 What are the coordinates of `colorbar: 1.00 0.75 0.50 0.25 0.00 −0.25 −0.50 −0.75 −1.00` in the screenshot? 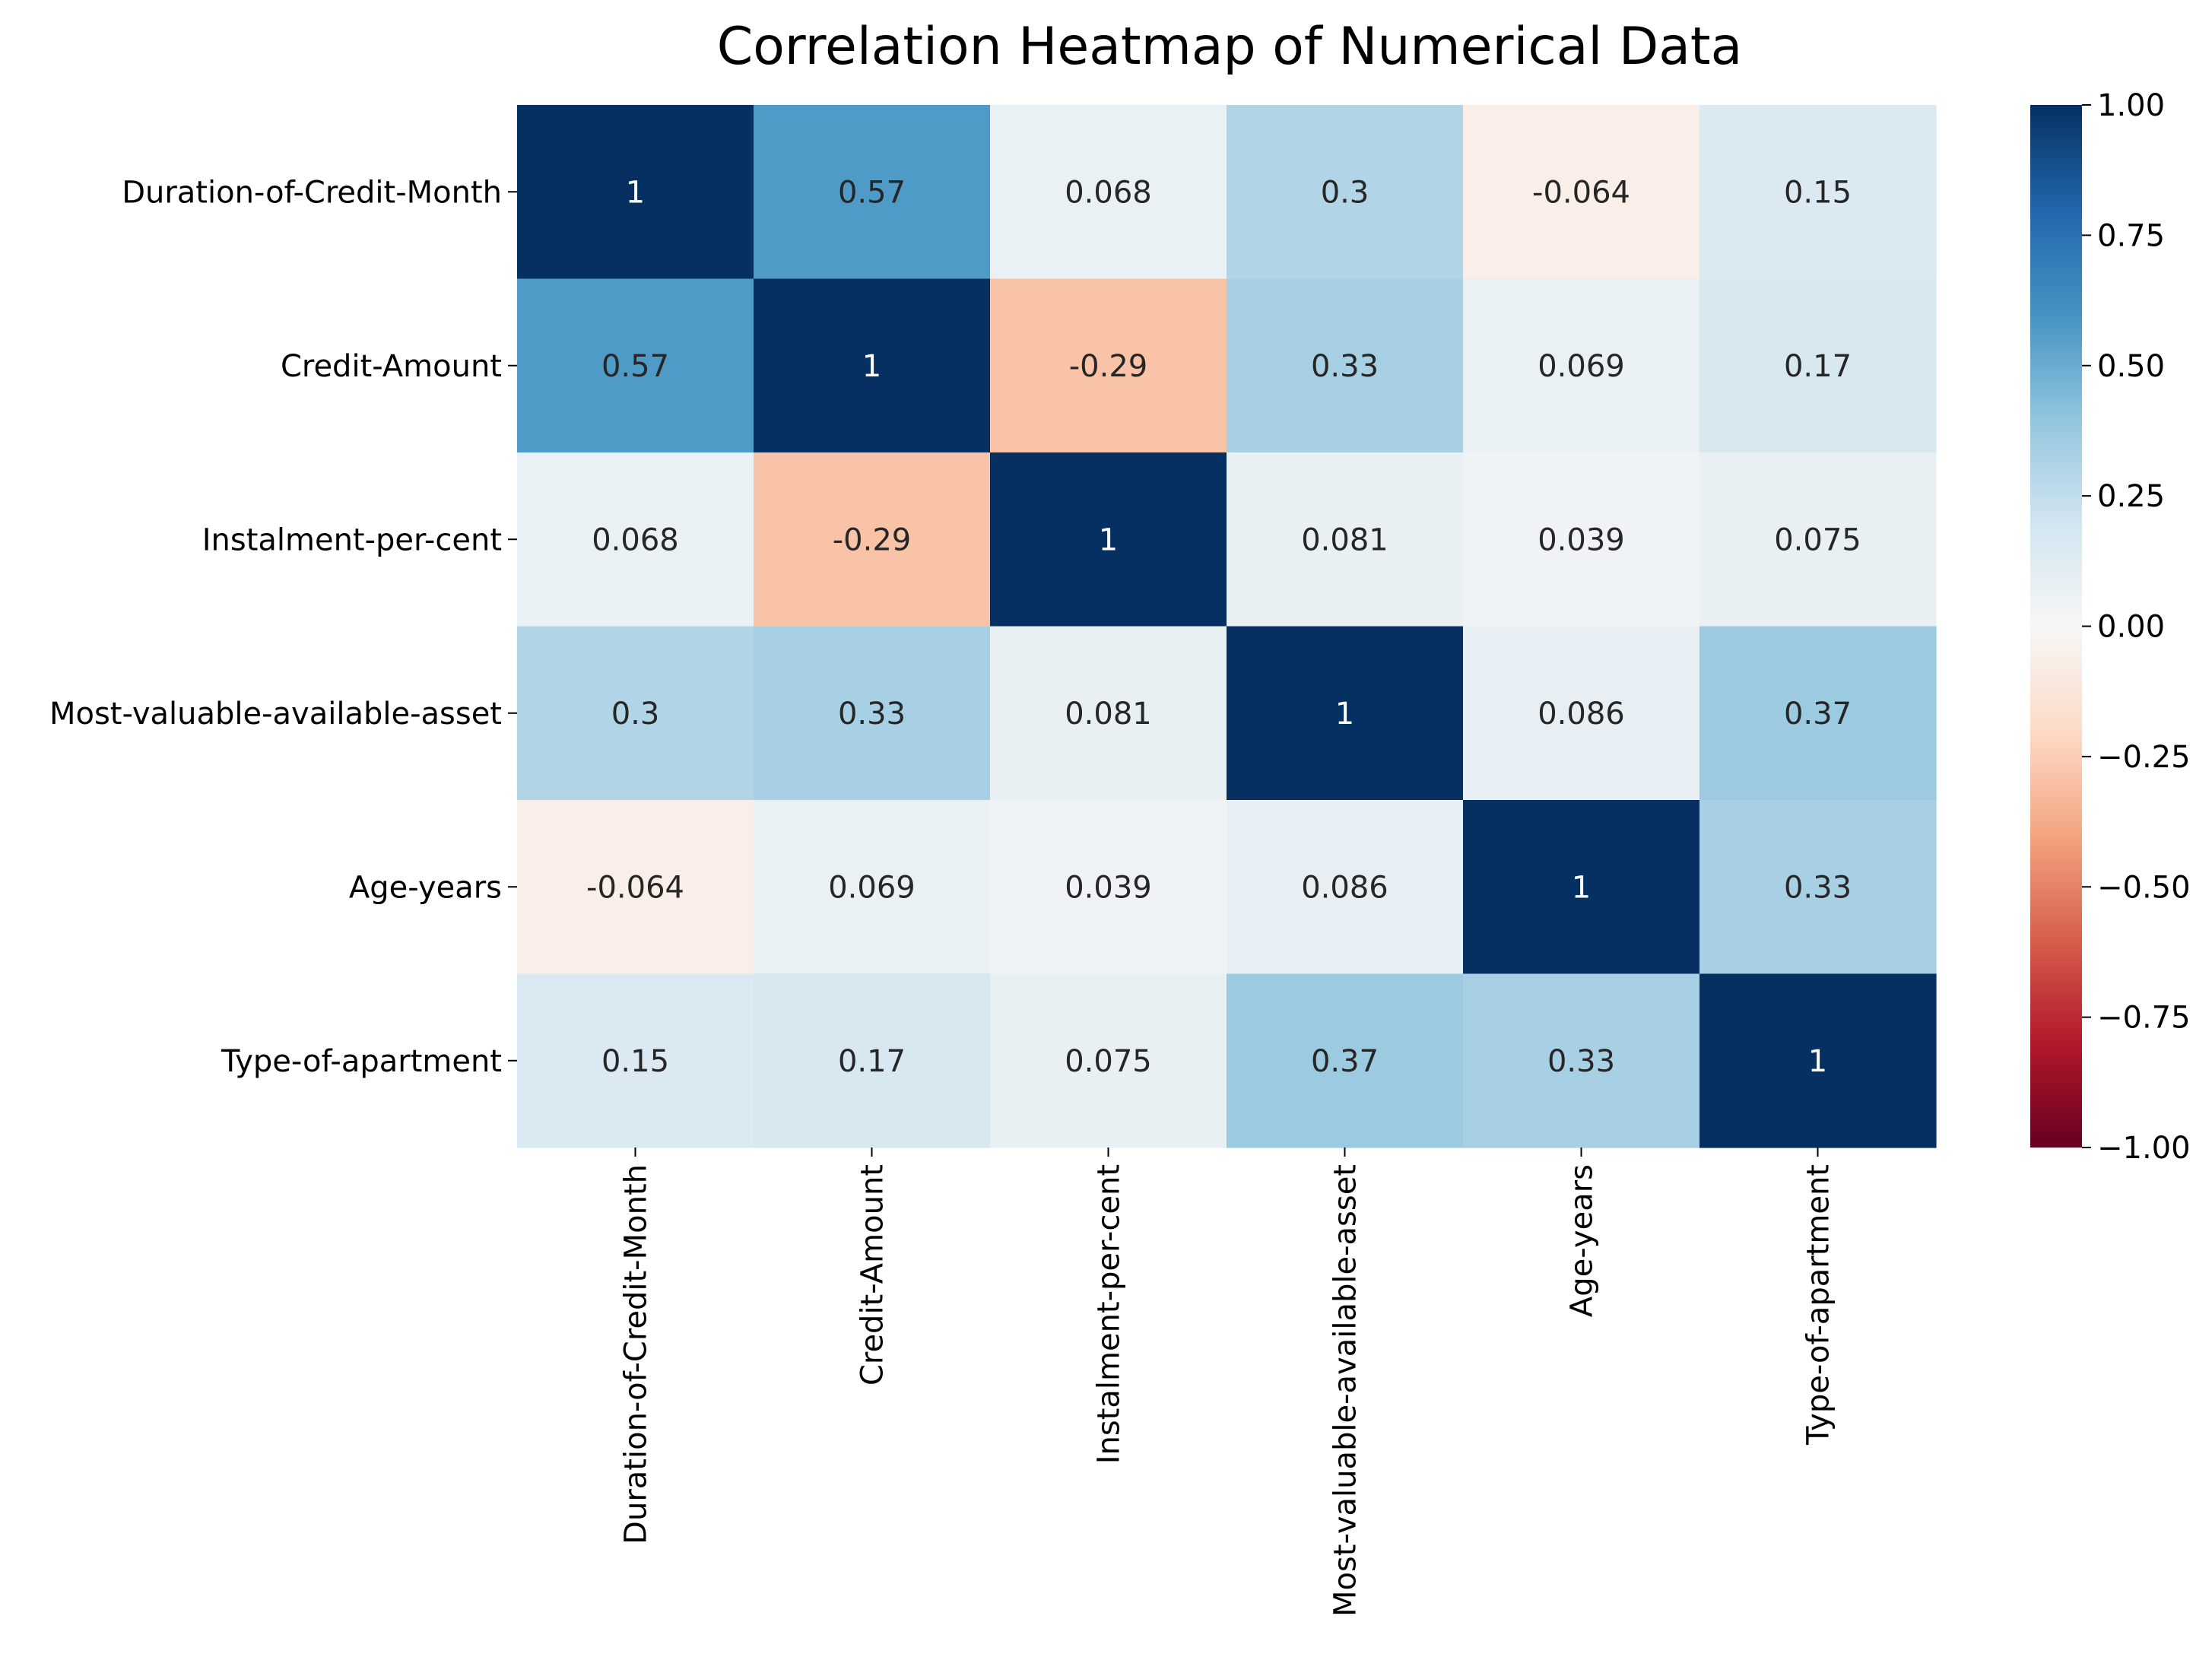 It's located at (2110, 627).